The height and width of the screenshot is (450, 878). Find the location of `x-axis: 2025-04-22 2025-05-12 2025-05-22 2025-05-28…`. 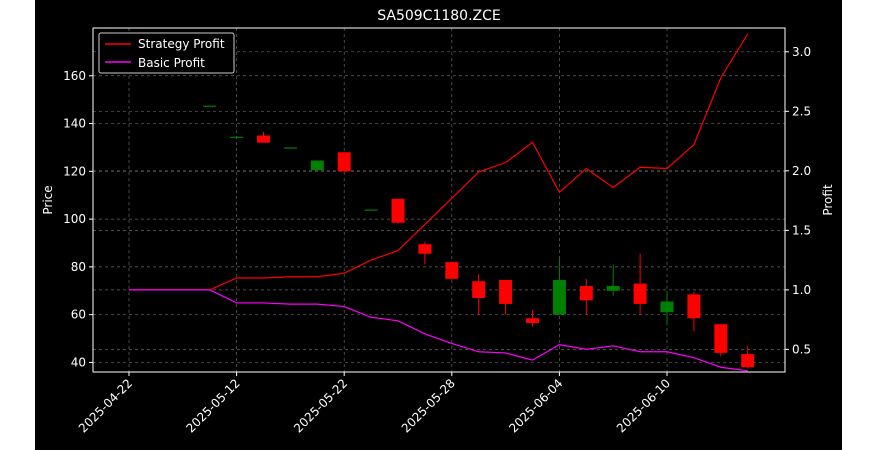

x-axis: 2025-04-22 2025-05-12 2025-05-22 2025-05-28… is located at coordinates (374, 403).